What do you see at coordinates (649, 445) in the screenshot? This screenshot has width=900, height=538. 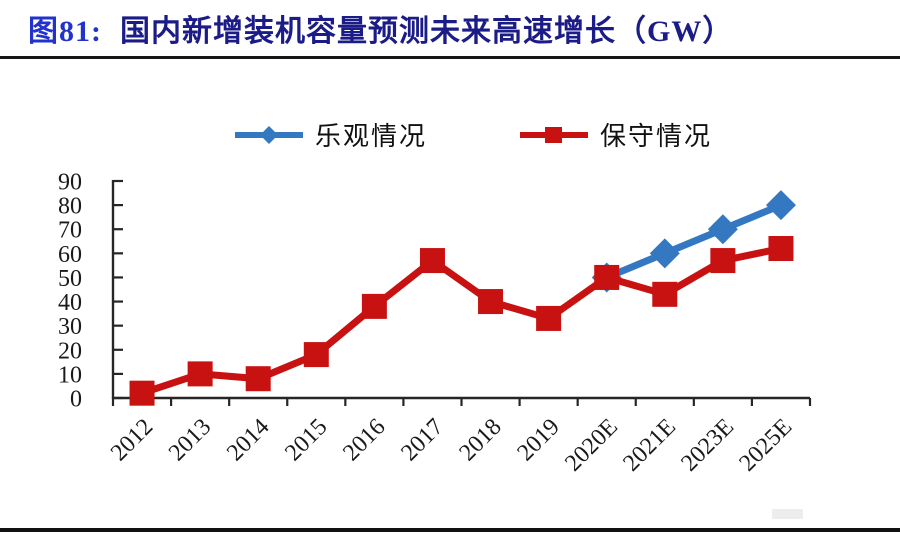 I see `x-tick-label: 2021E` at bounding box center [649, 445].